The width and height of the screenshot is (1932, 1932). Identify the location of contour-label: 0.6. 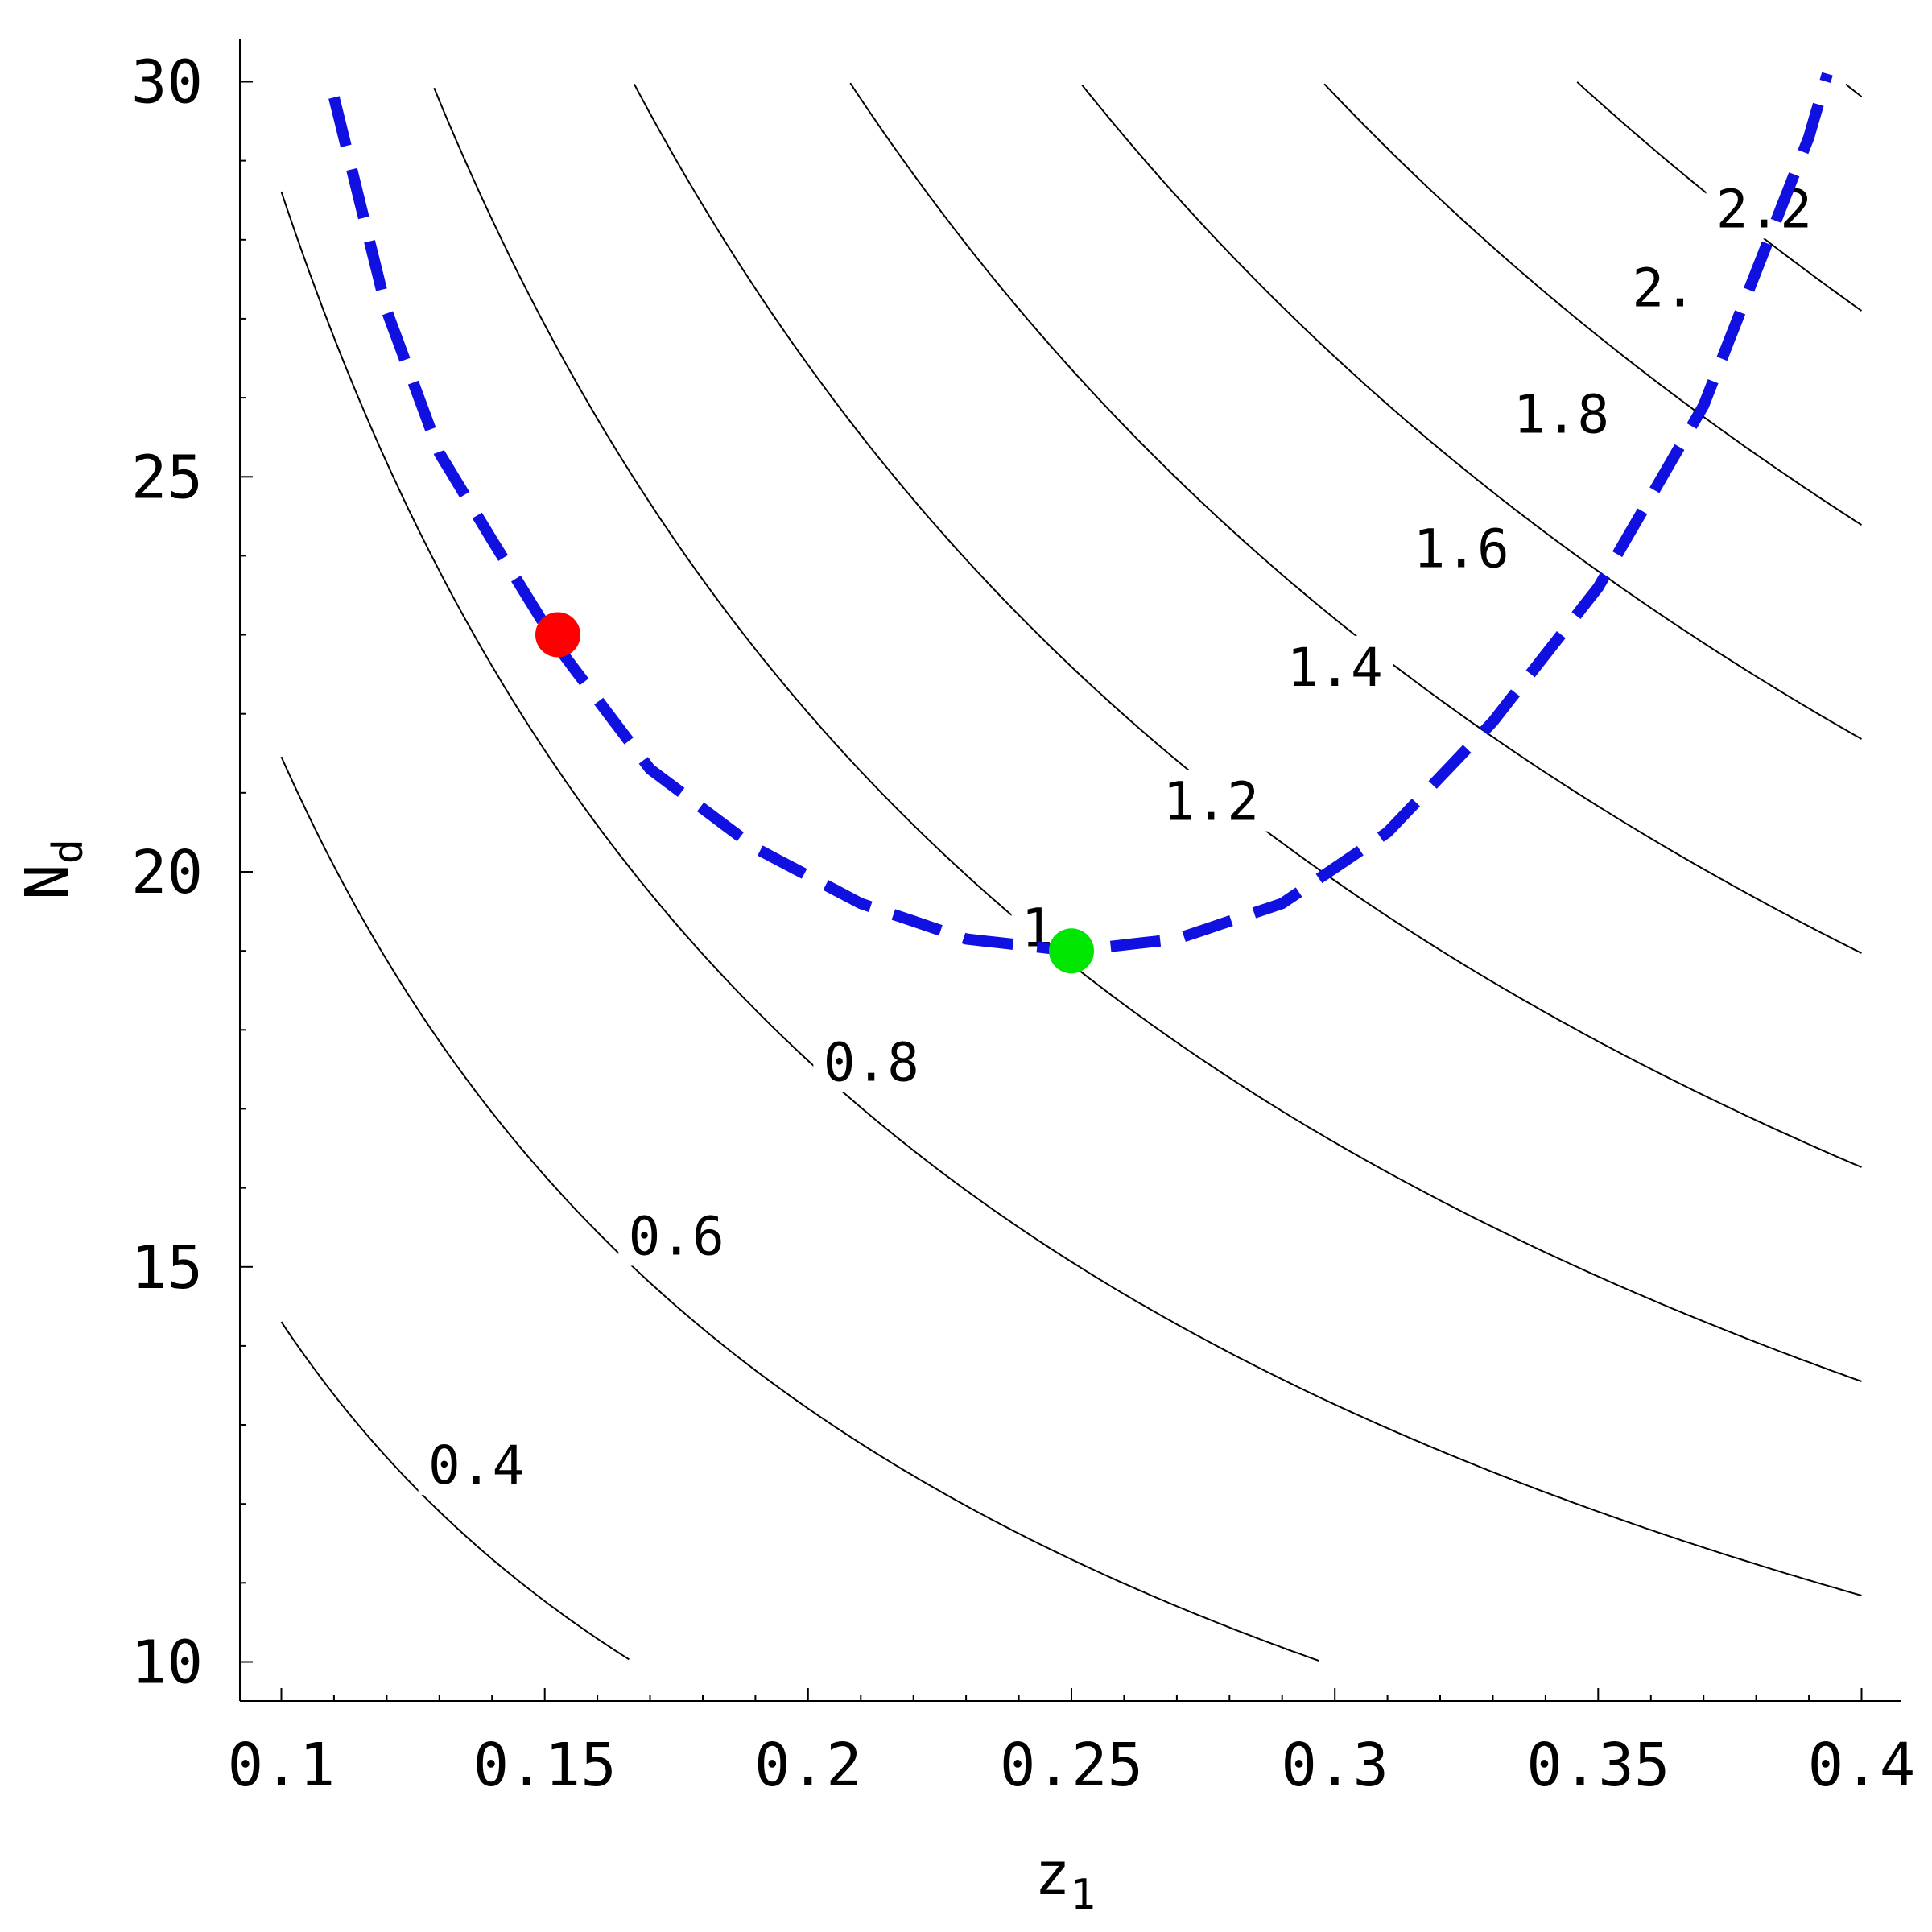
(676, 1237).